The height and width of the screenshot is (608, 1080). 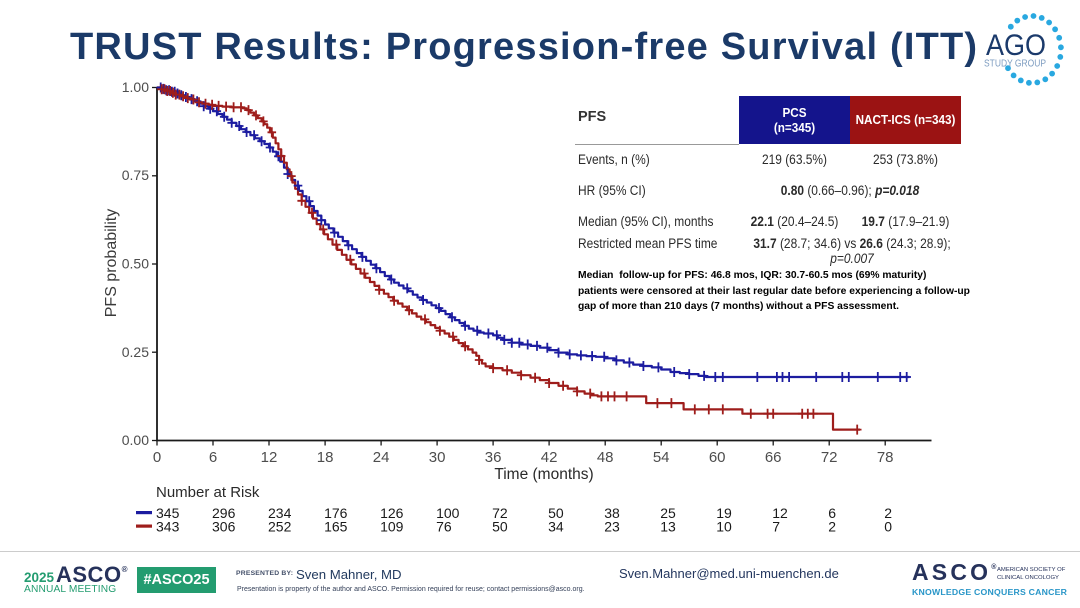 What do you see at coordinates (111, 263) in the screenshot?
I see `svg-text: PFS probability` at bounding box center [111, 263].